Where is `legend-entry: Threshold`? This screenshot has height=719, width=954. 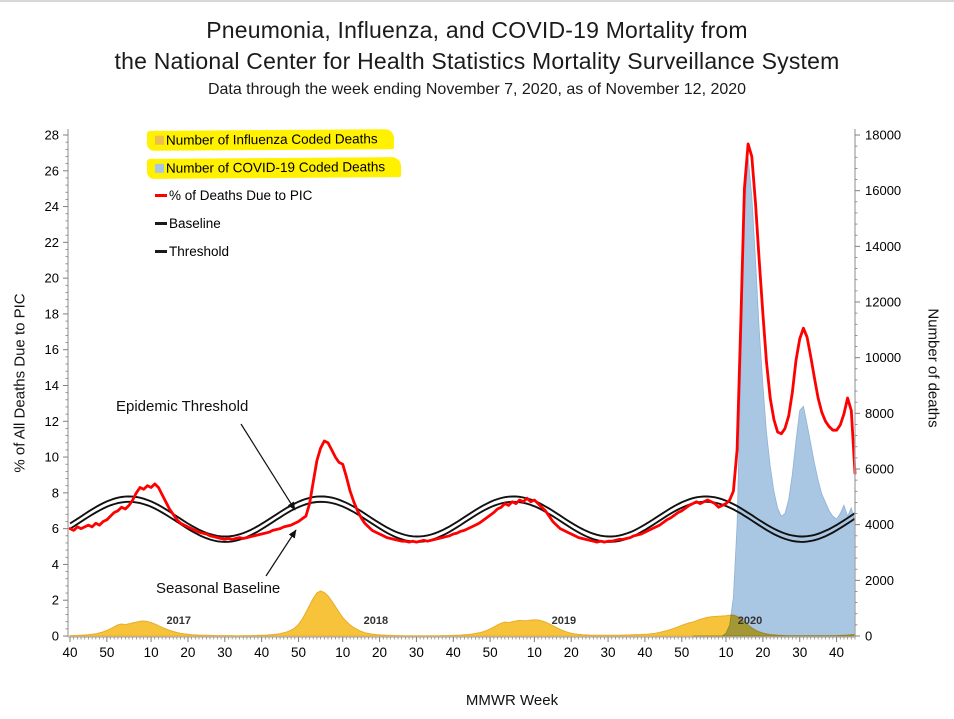
legend-entry: Threshold is located at coordinates (188, 252).